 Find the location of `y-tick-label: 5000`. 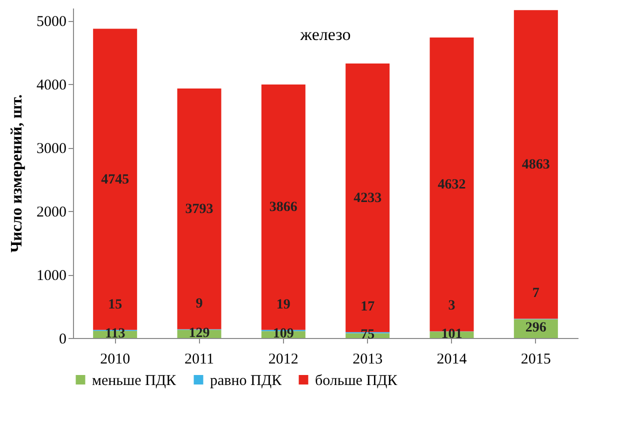

y-tick-label: 5000 is located at coordinates (51, 22).